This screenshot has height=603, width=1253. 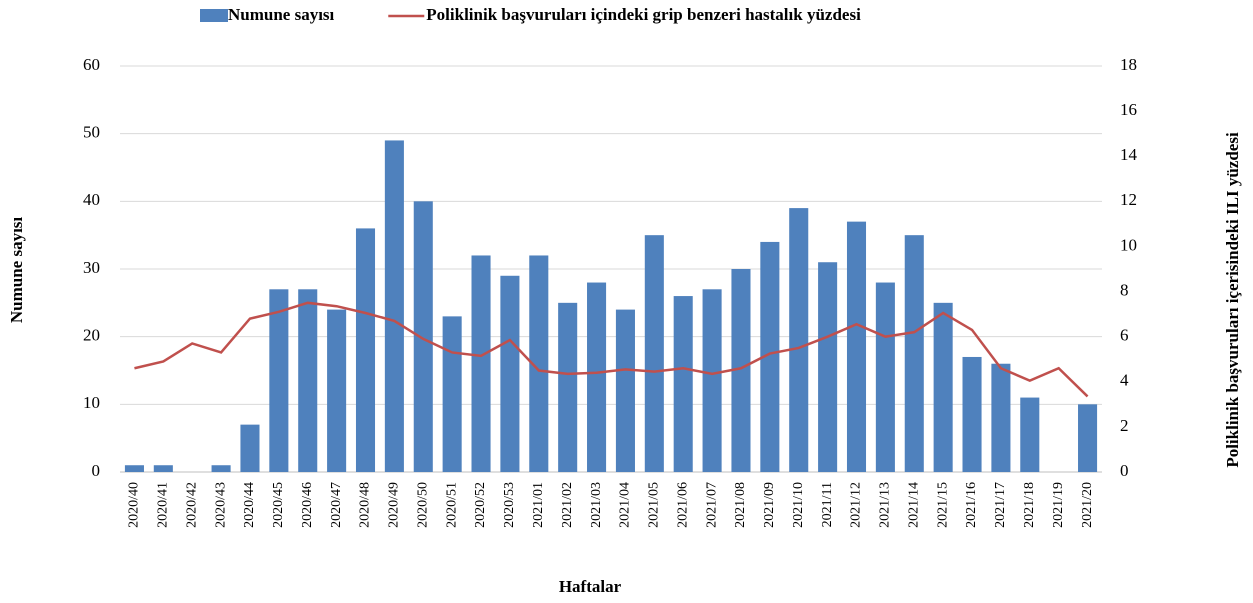 I want to click on y2-tick-label: 10, so click(x=1128, y=244).